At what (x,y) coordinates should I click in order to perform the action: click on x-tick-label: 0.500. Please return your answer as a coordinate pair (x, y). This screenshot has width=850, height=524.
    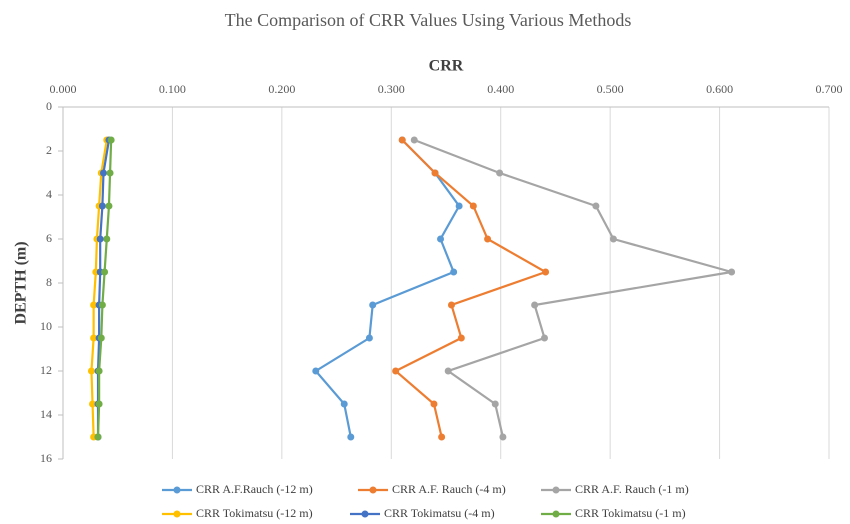
    Looking at the image, I should click on (610, 89).